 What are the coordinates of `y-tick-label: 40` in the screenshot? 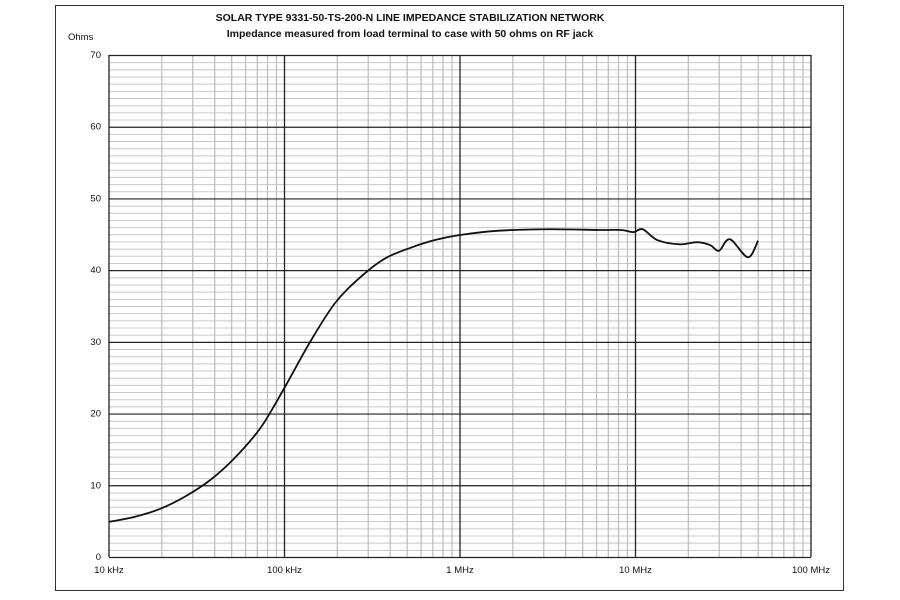 It's located at (95, 270).